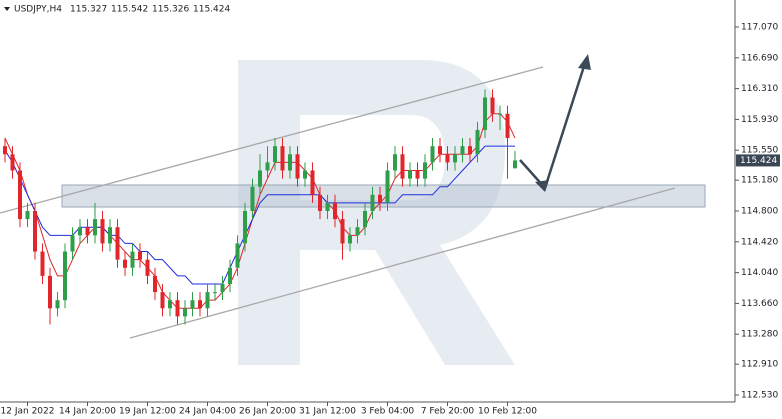 Image resolution: width=782 pixels, height=419 pixels. What do you see at coordinates (7, 9) in the screenshot?
I see `menu-icon` at bounding box center [7, 9].